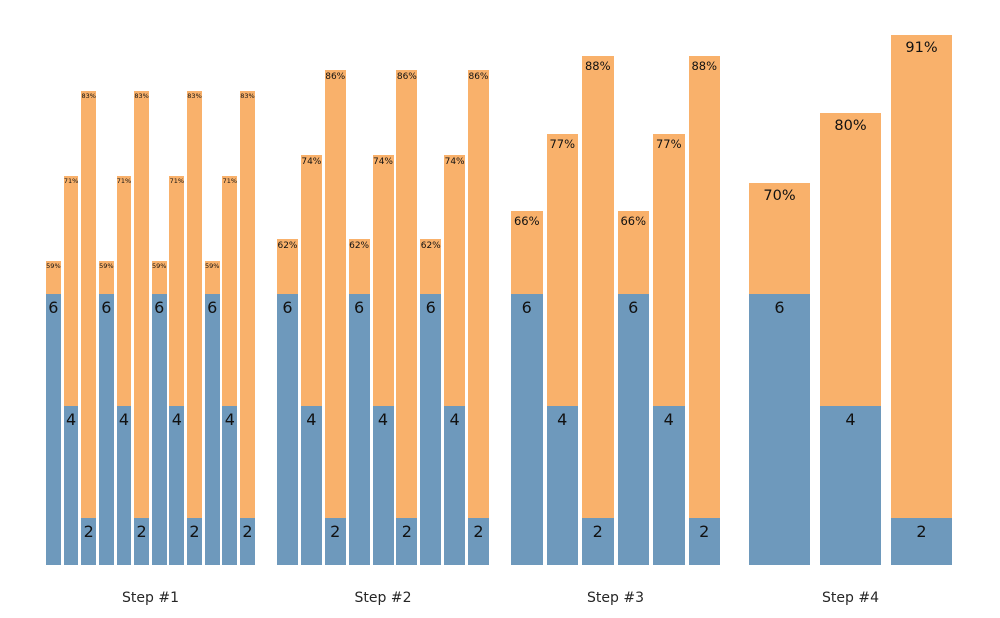  What do you see at coordinates (850, 598) in the screenshot?
I see `x-tick-label-step-4: Step #4` at bounding box center [850, 598].